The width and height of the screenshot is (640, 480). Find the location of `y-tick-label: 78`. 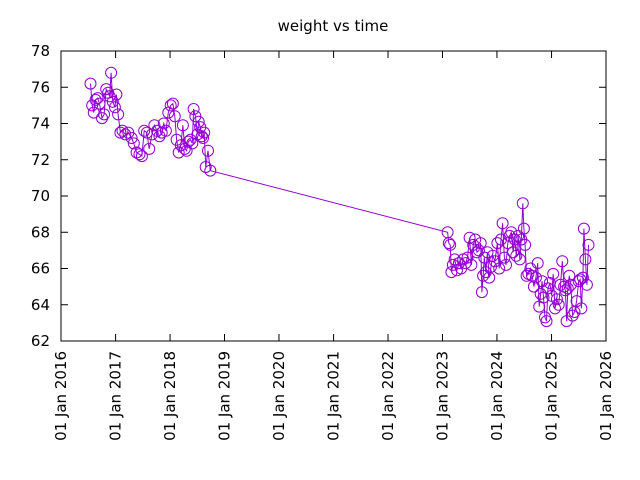

y-tick-label: 78 is located at coordinates (40, 51).